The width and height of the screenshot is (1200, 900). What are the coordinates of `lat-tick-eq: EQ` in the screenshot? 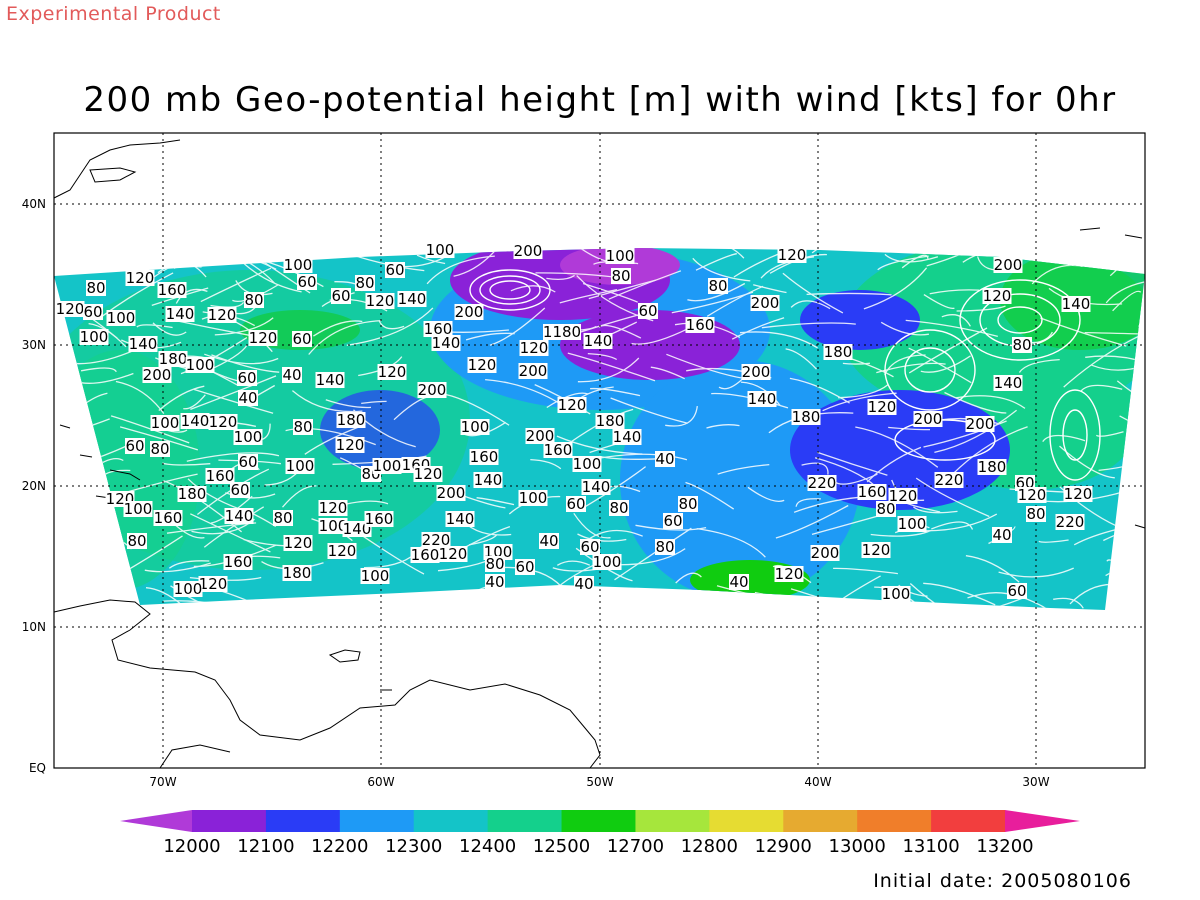 It's located at (37, 768).